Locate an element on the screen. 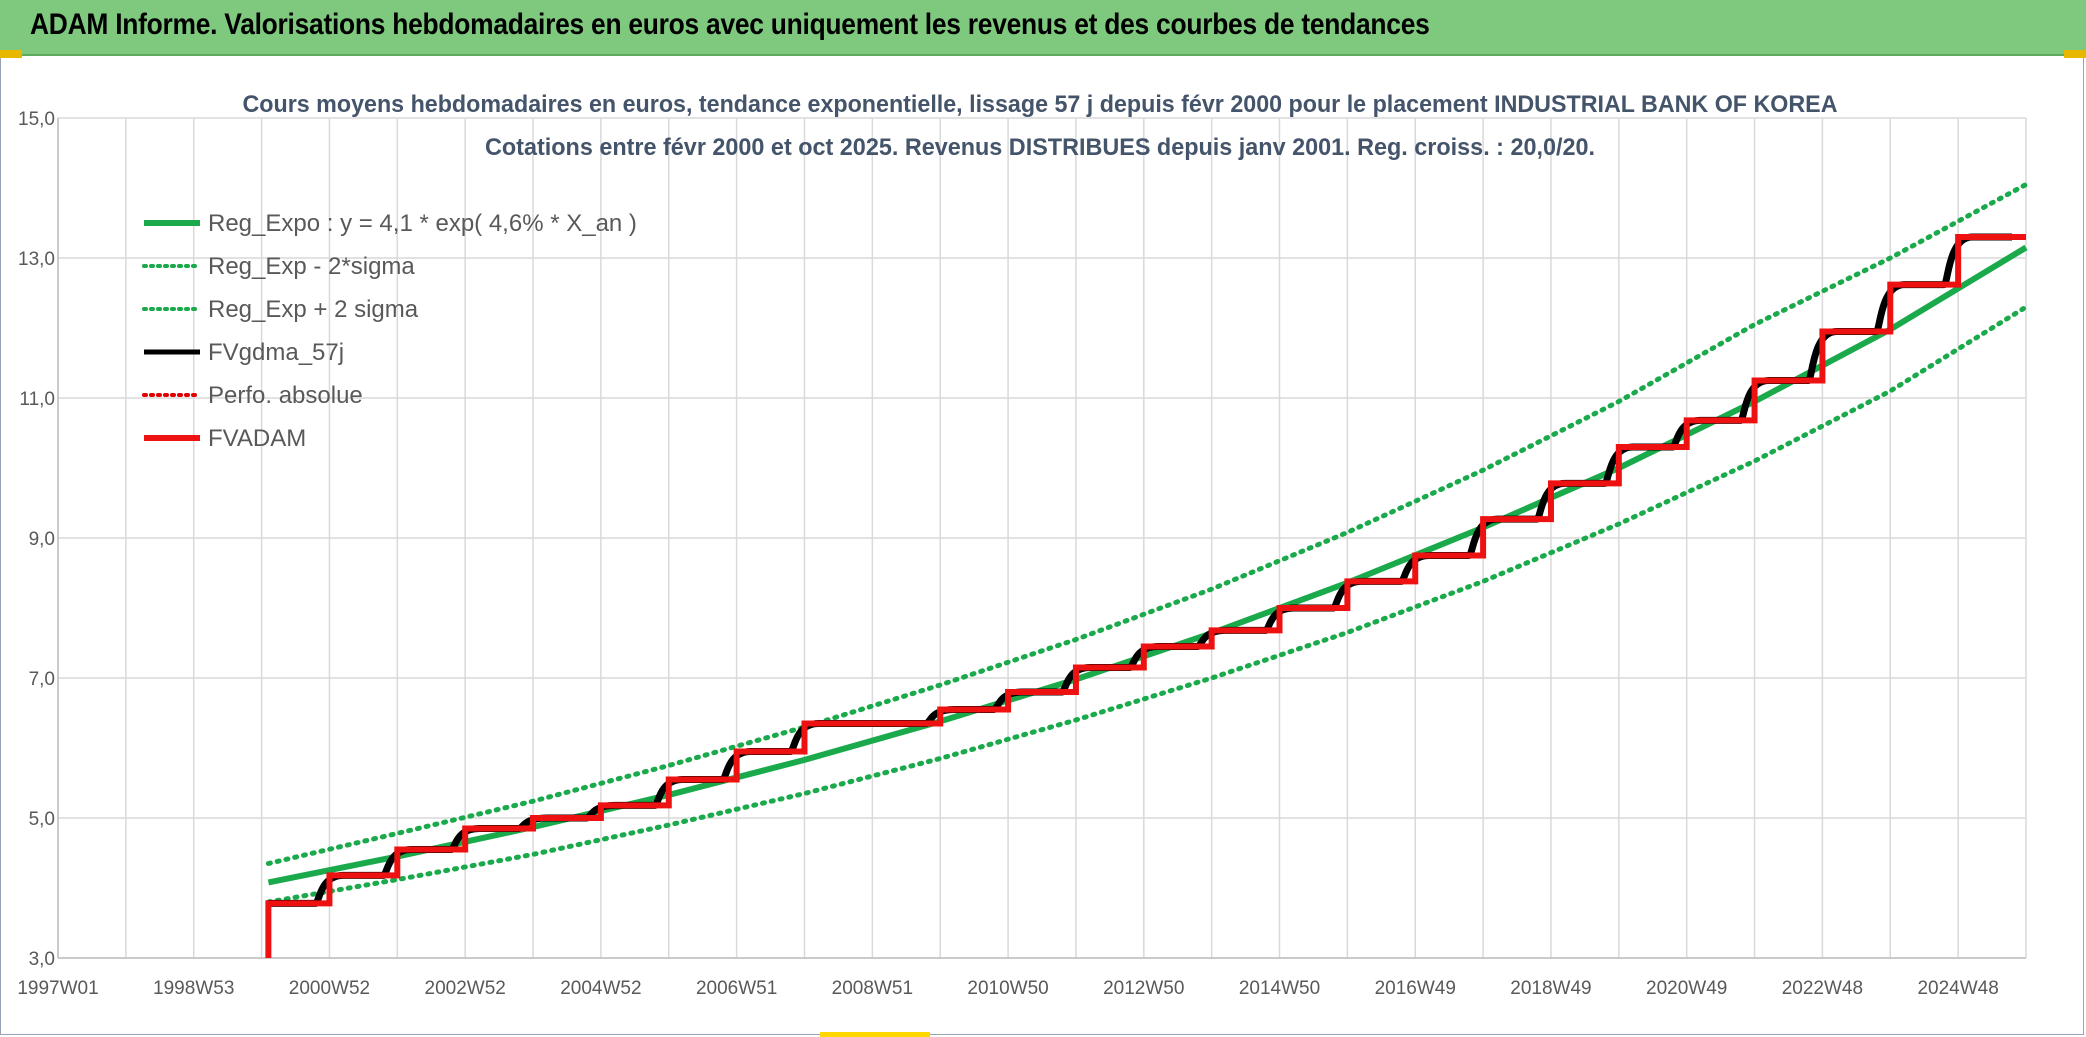 This screenshot has height=1037, width=2086. x-tick-label: 2016W49 is located at coordinates (1415, 988).